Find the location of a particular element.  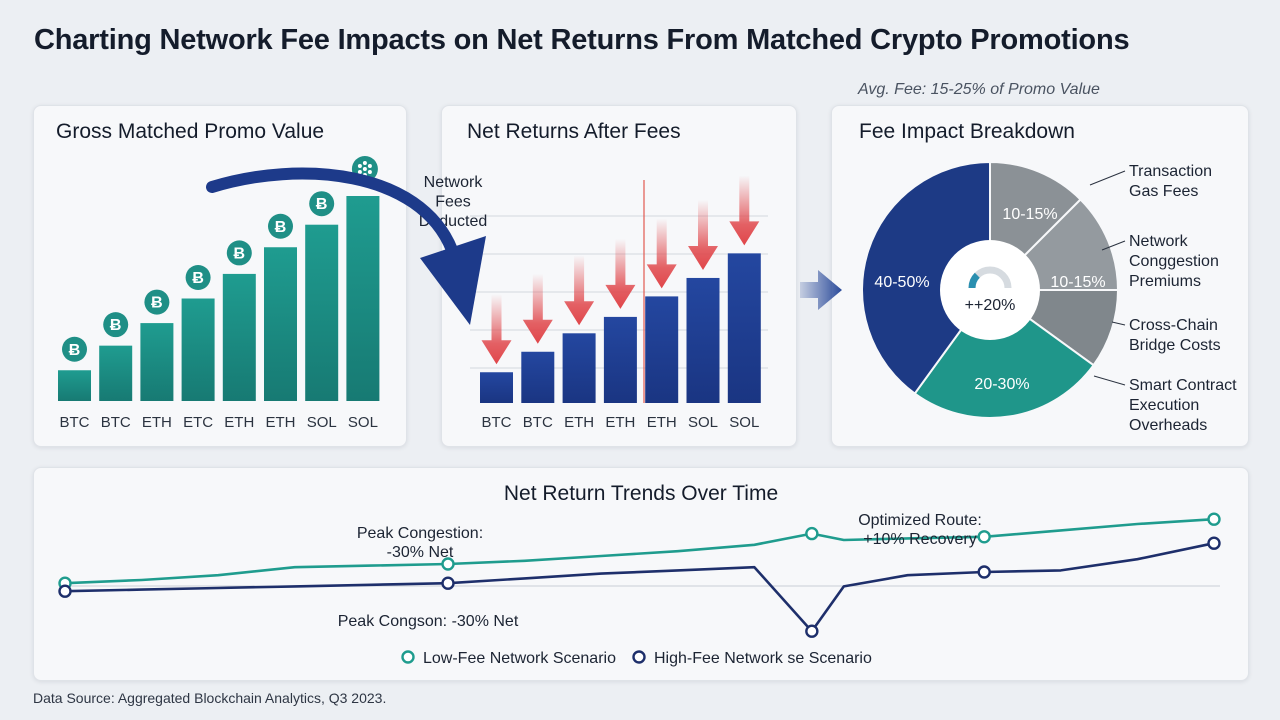

pie-legend-label: Smart Contract is located at coordinates (1183, 385).